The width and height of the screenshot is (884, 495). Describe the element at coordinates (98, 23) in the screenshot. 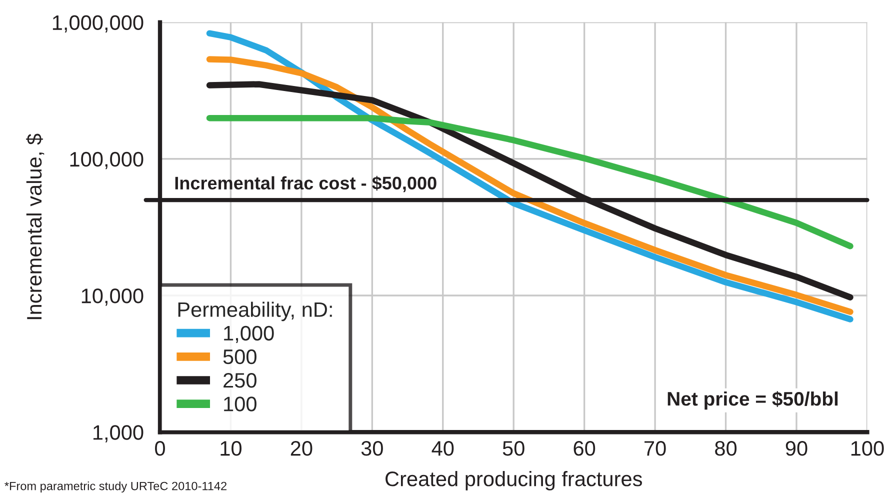

I see `y-tick-label: 1,000,000` at that location.